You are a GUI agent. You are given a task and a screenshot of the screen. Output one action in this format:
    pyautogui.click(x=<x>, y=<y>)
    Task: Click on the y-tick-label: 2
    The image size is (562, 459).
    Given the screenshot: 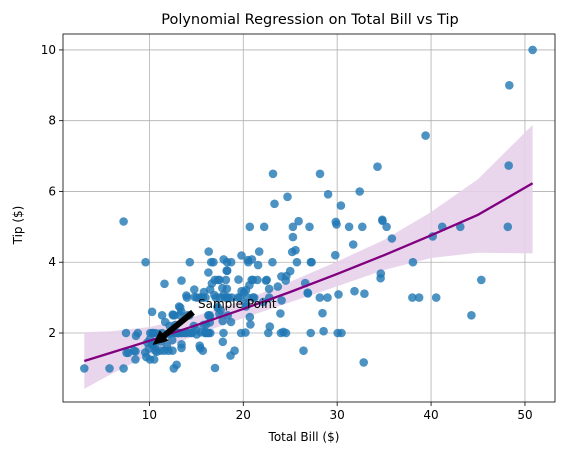 What is the action you would take?
    pyautogui.click(x=52, y=333)
    